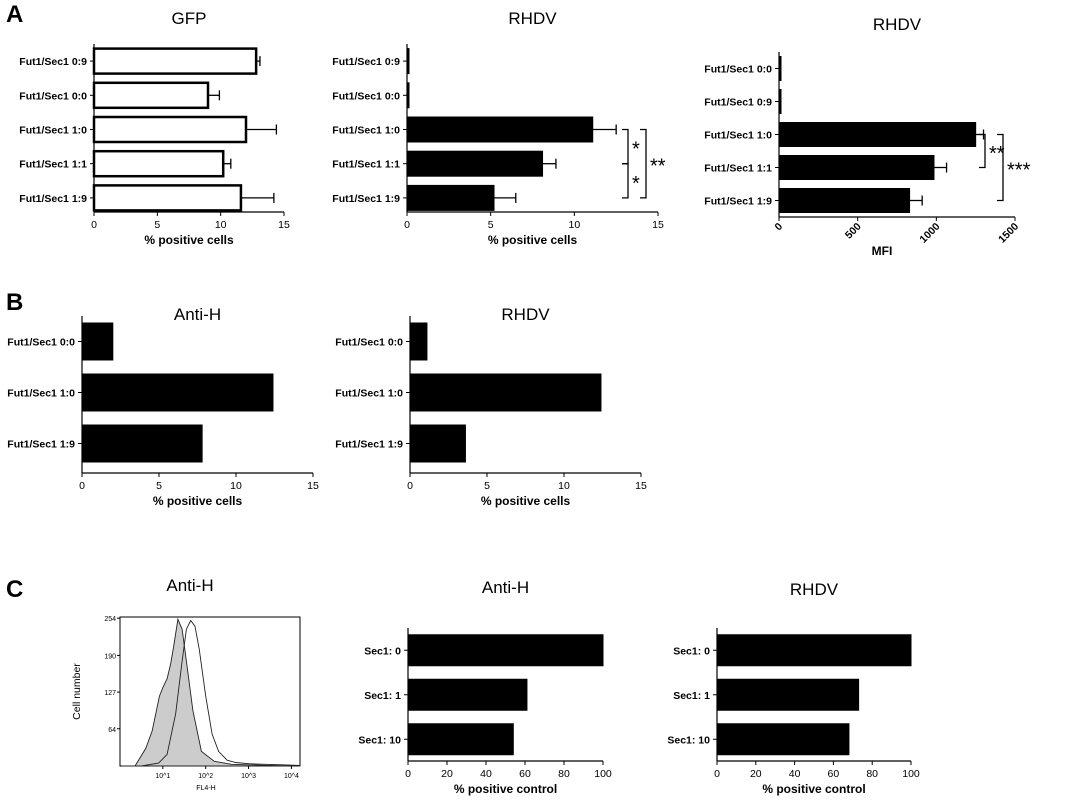 The image size is (1079, 800). What do you see at coordinates (162, 776) in the screenshot?
I see `x-tick-label: 10^1` at bounding box center [162, 776].